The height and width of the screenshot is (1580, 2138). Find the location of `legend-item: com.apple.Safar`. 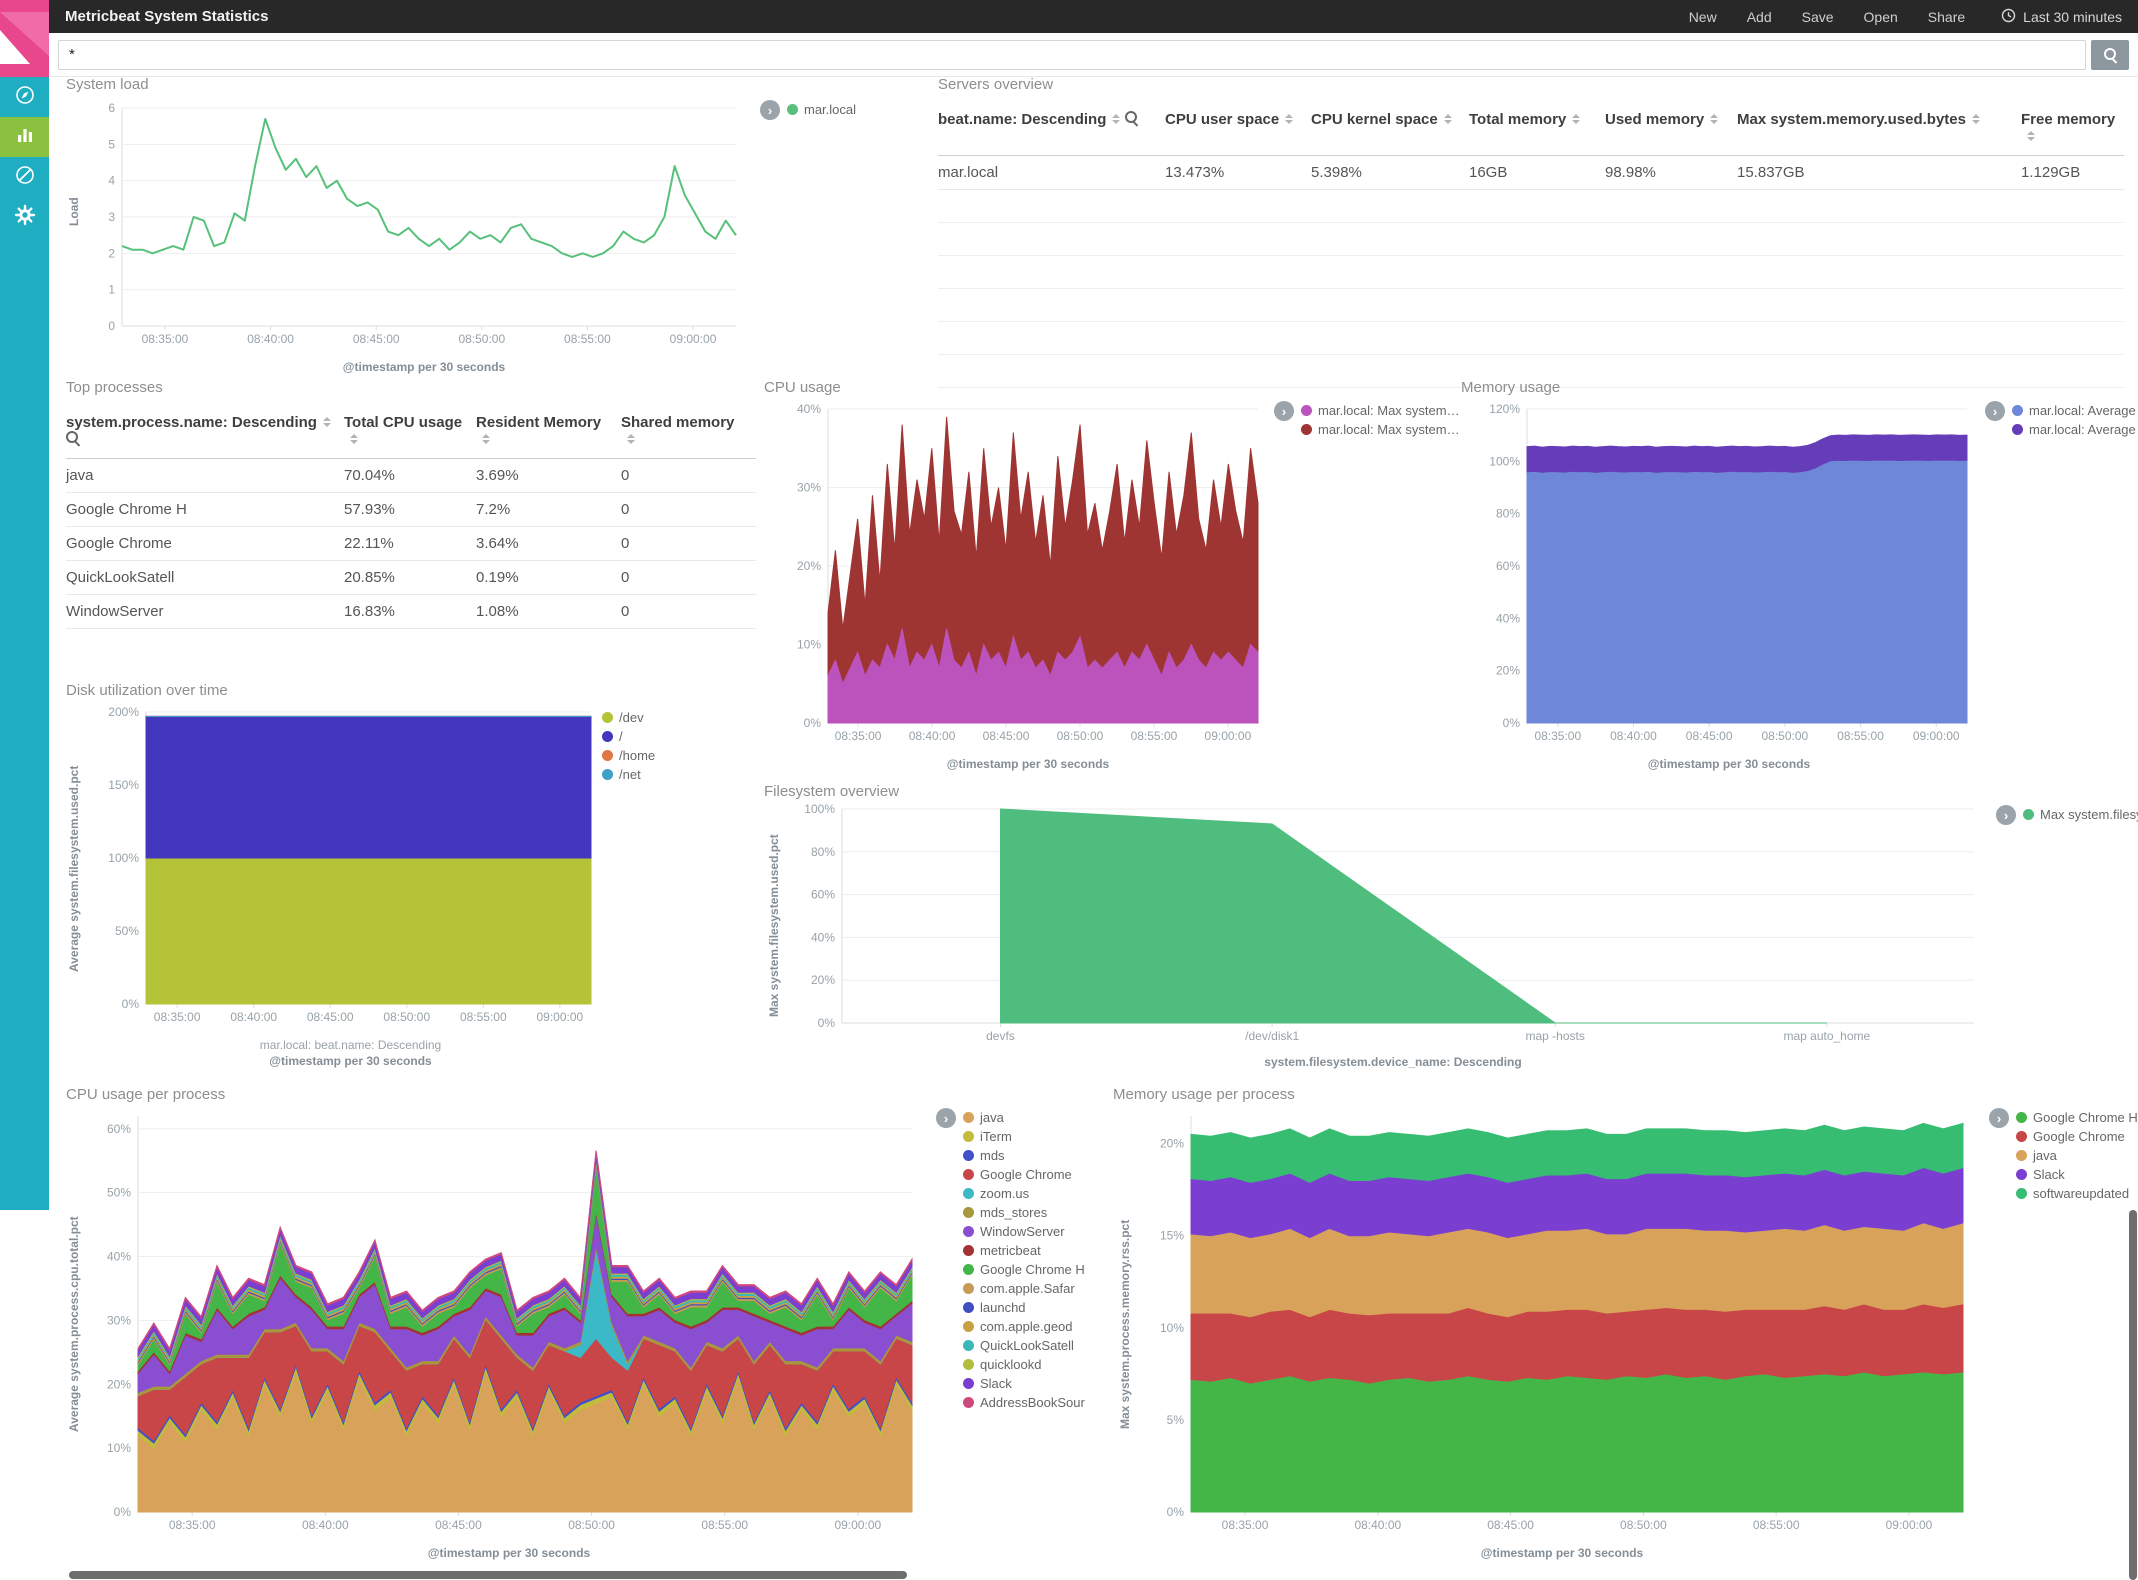

legend-item: com.apple.Safar is located at coordinates (1024, 1288).